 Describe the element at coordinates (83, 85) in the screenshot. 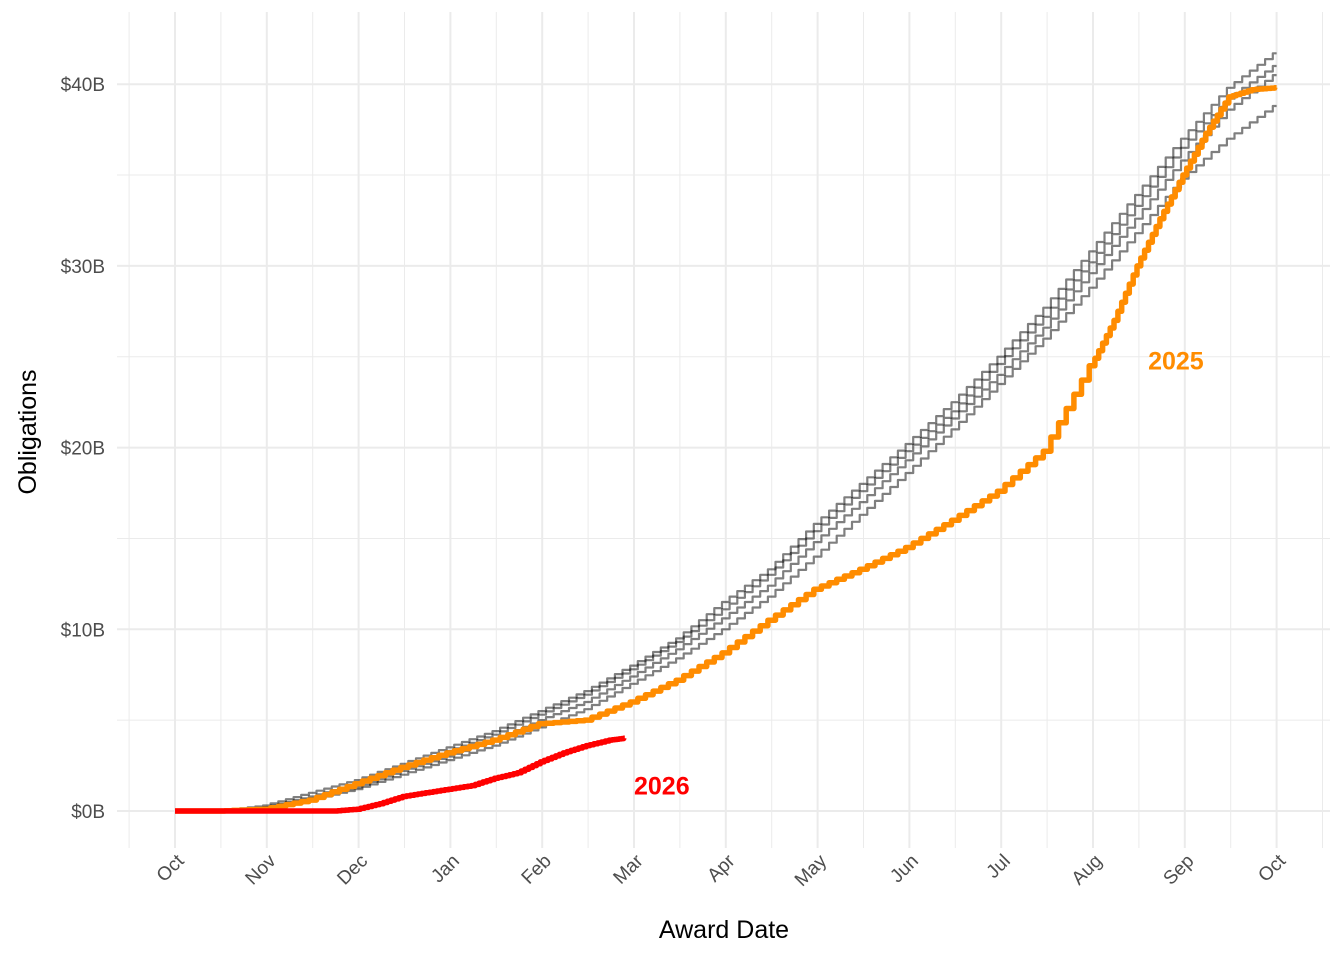

I see `y-tick-label: $40B` at that location.